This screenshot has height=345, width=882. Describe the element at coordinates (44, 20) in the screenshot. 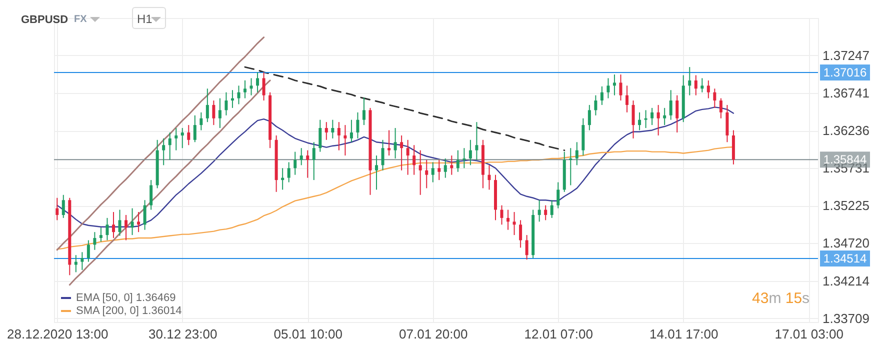

I see `chart-title: GBPUSD` at that location.